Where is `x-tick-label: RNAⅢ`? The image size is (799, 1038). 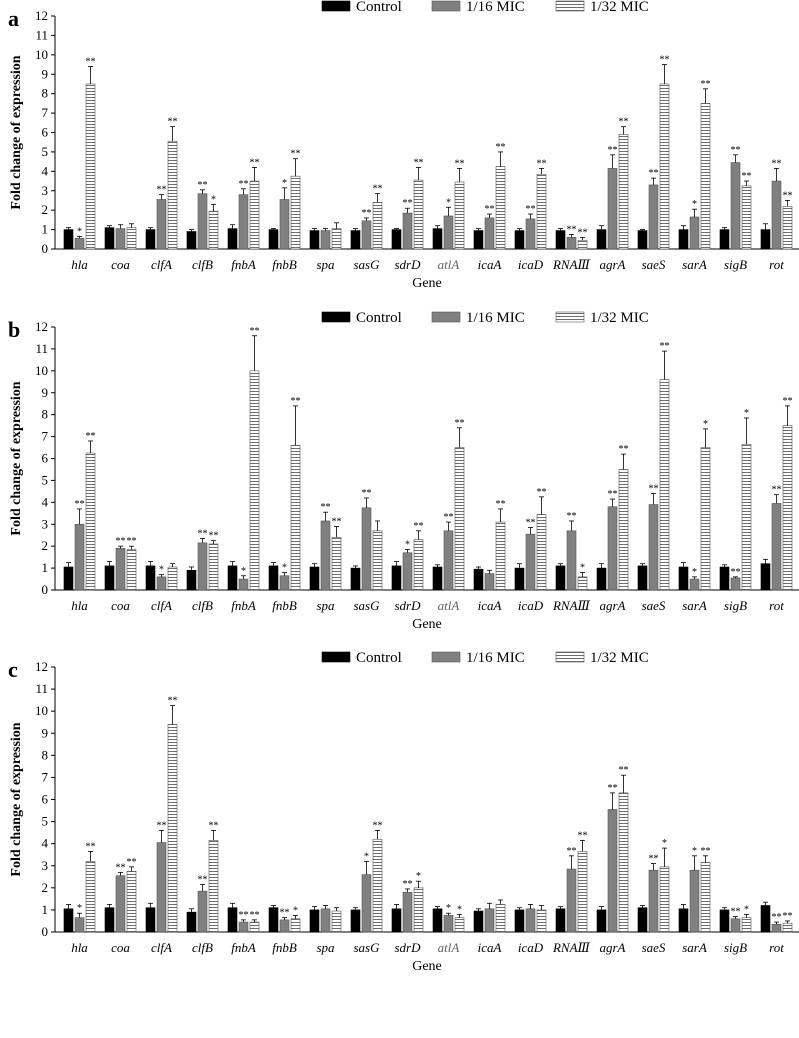
x-tick-label: RNAⅢ is located at coordinates (571, 947).